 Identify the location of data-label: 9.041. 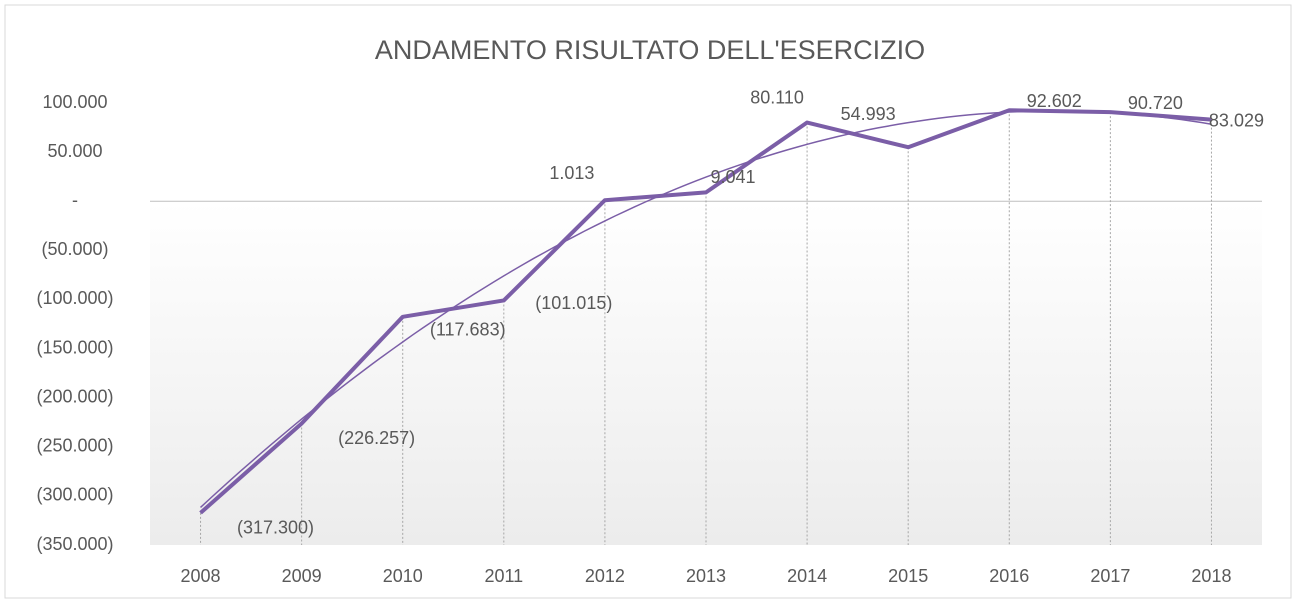
(732, 177).